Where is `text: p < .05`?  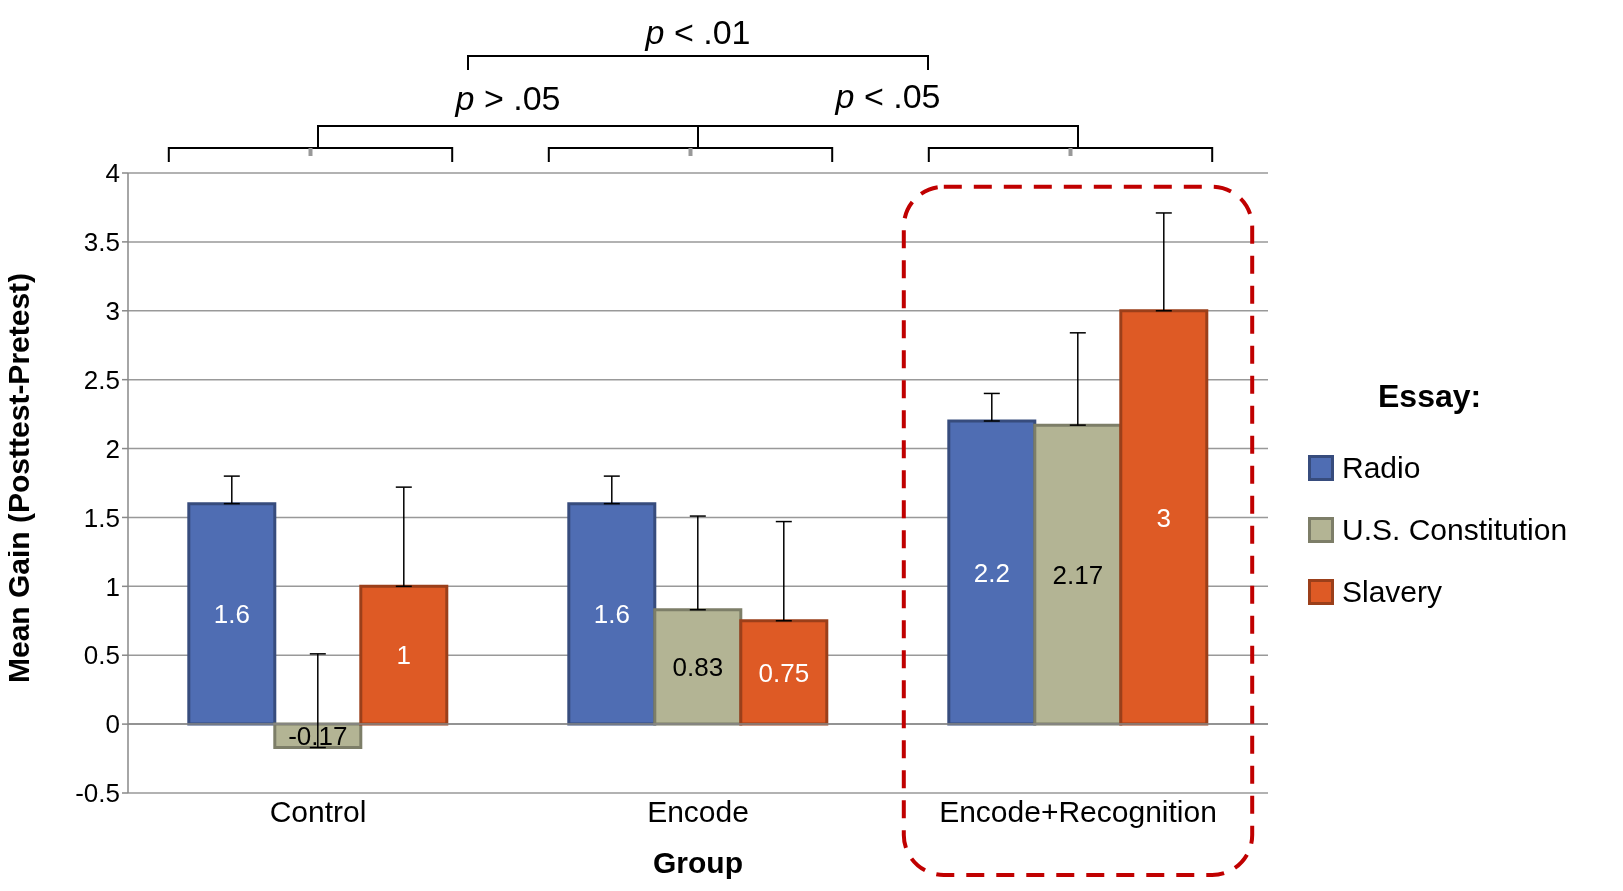 text: p < .05 is located at coordinates (887, 96).